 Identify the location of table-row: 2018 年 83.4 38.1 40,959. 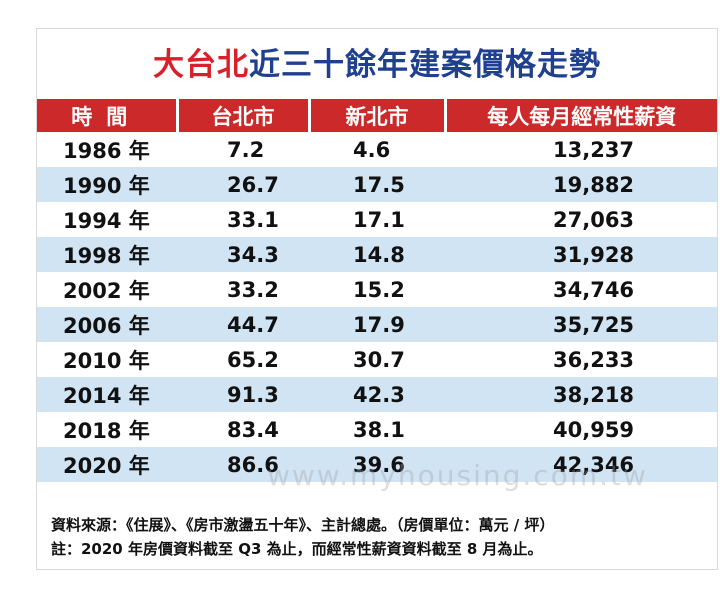
(377, 429).